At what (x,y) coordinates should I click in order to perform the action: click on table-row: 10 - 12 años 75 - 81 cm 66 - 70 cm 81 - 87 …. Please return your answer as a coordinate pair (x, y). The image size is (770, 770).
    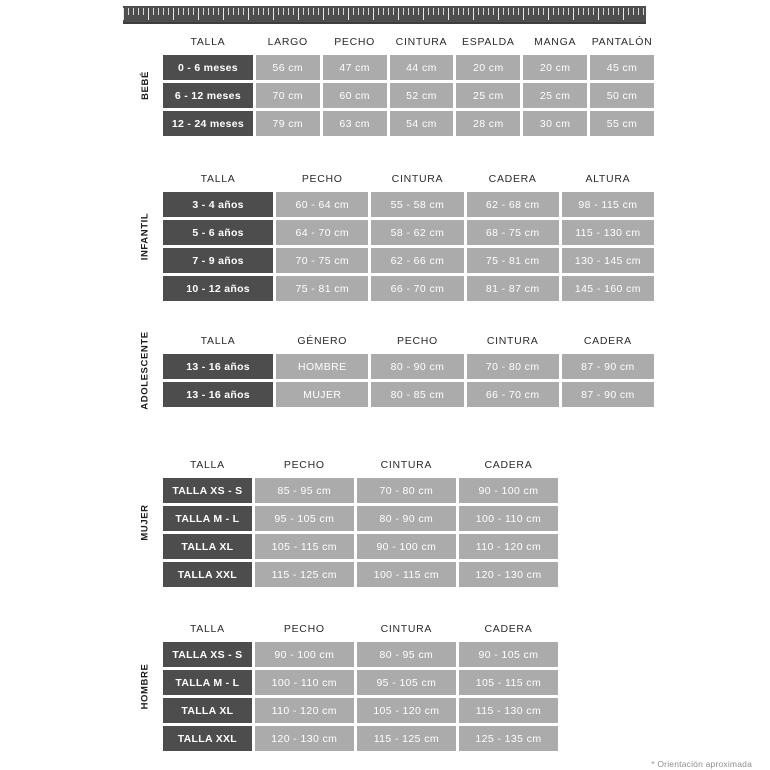
    Looking at the image, I should click on (408, 288).